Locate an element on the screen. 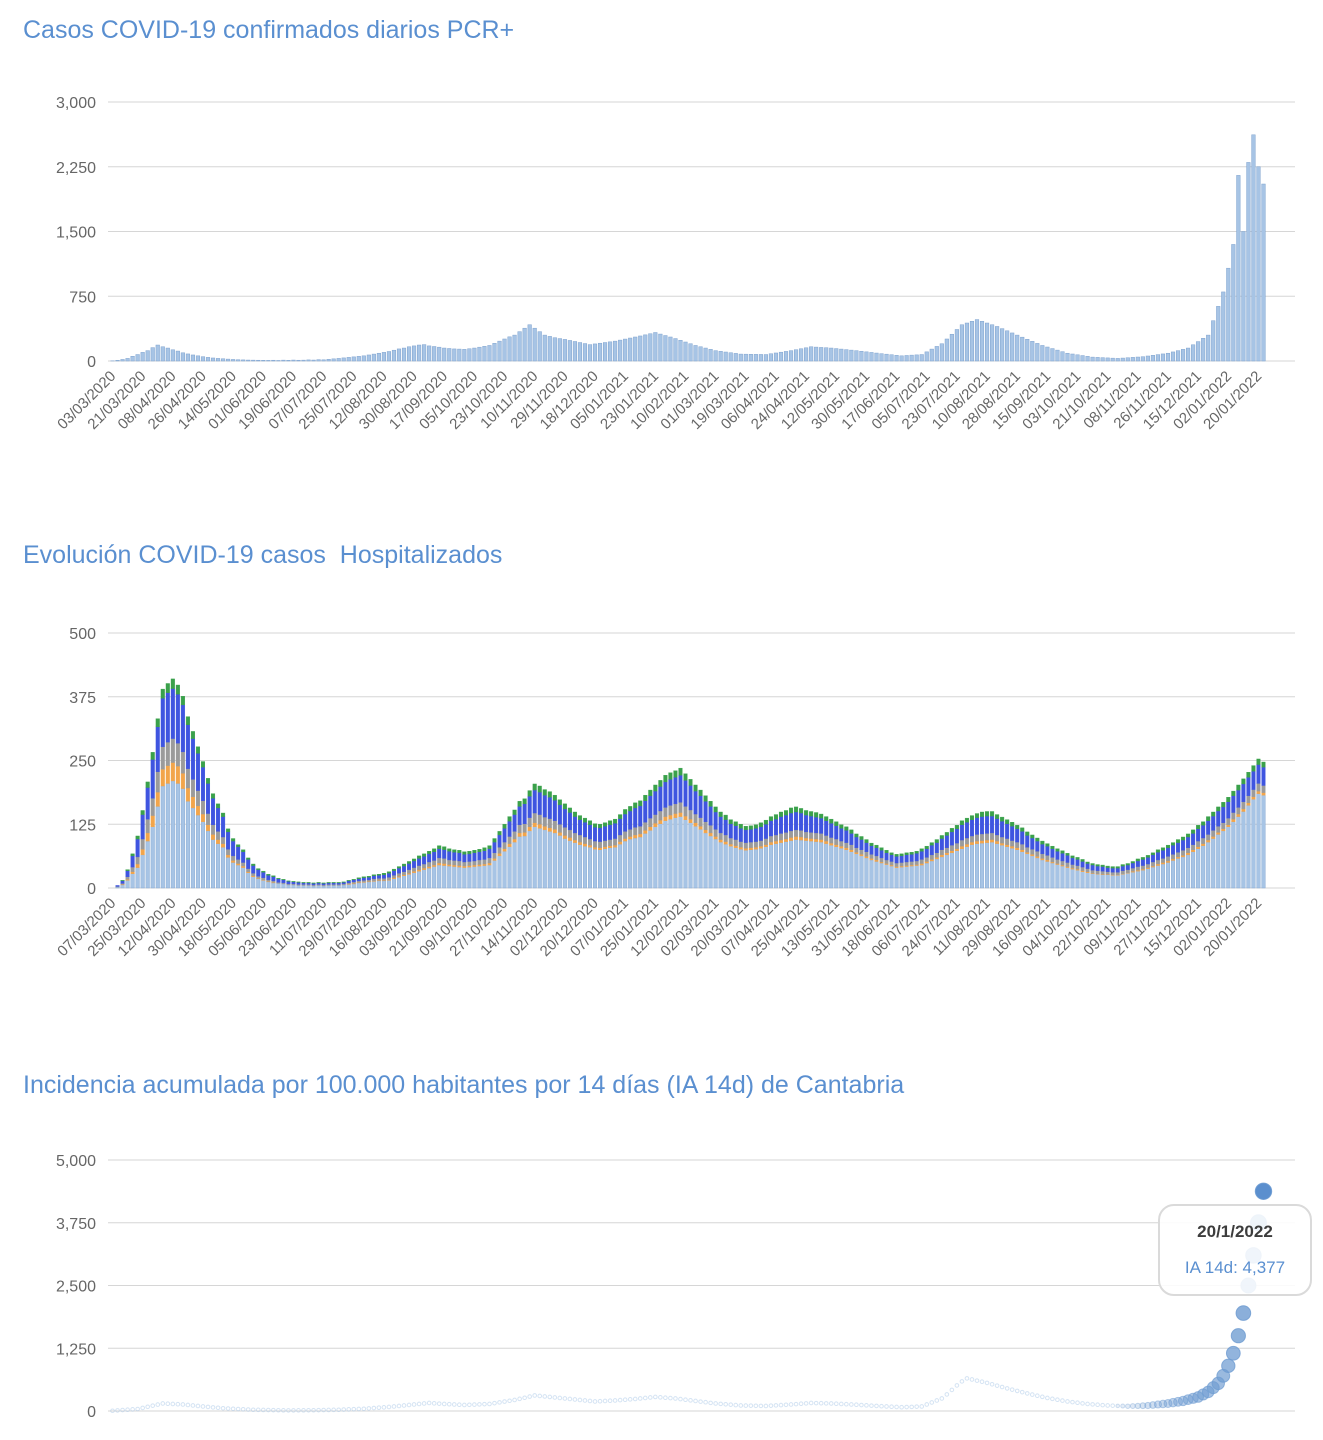 The width and height of the screenshot is (1323, 1440). tooltip-date: 20/1/2022 is located at coordinates (1235, 1231).